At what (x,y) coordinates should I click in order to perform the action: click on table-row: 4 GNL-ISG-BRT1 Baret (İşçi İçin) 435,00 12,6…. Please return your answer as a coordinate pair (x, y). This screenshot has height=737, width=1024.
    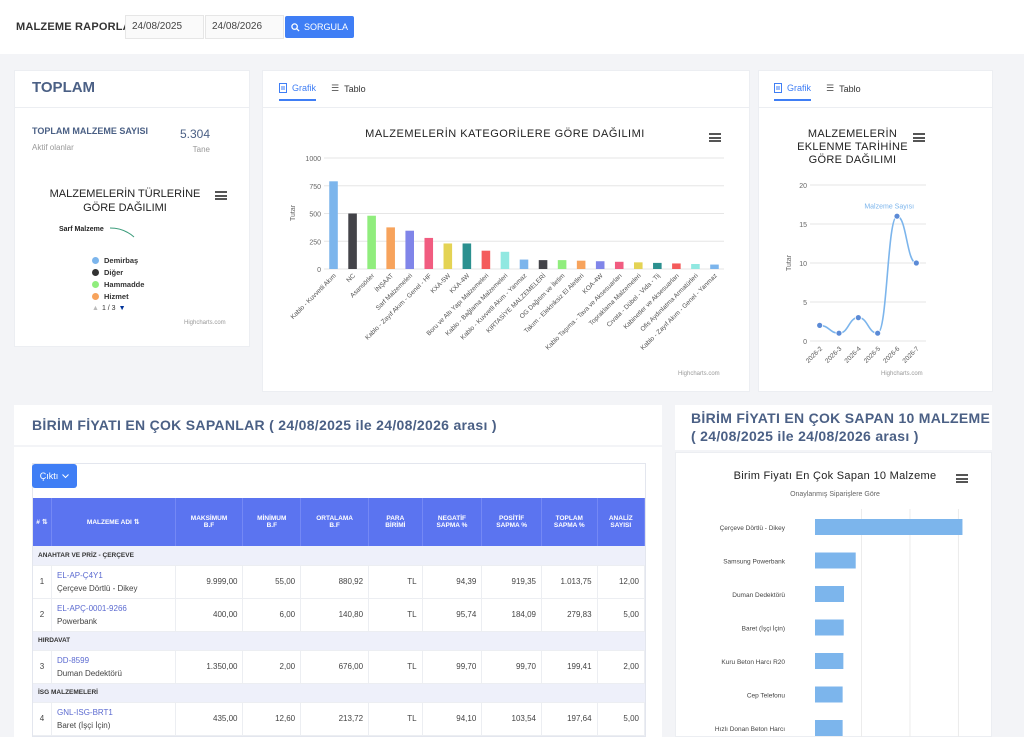
    Looking at the image, I should click on (339, 719).